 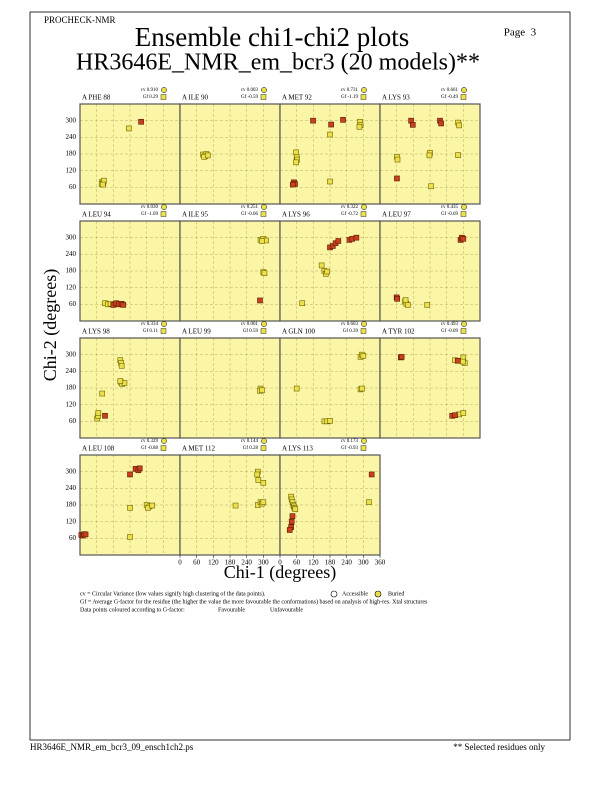 What do you see at coordinates (151, 331) in the screenshot?
I see `gf-label: Gf 0.11` at bounding box center [151, 331].